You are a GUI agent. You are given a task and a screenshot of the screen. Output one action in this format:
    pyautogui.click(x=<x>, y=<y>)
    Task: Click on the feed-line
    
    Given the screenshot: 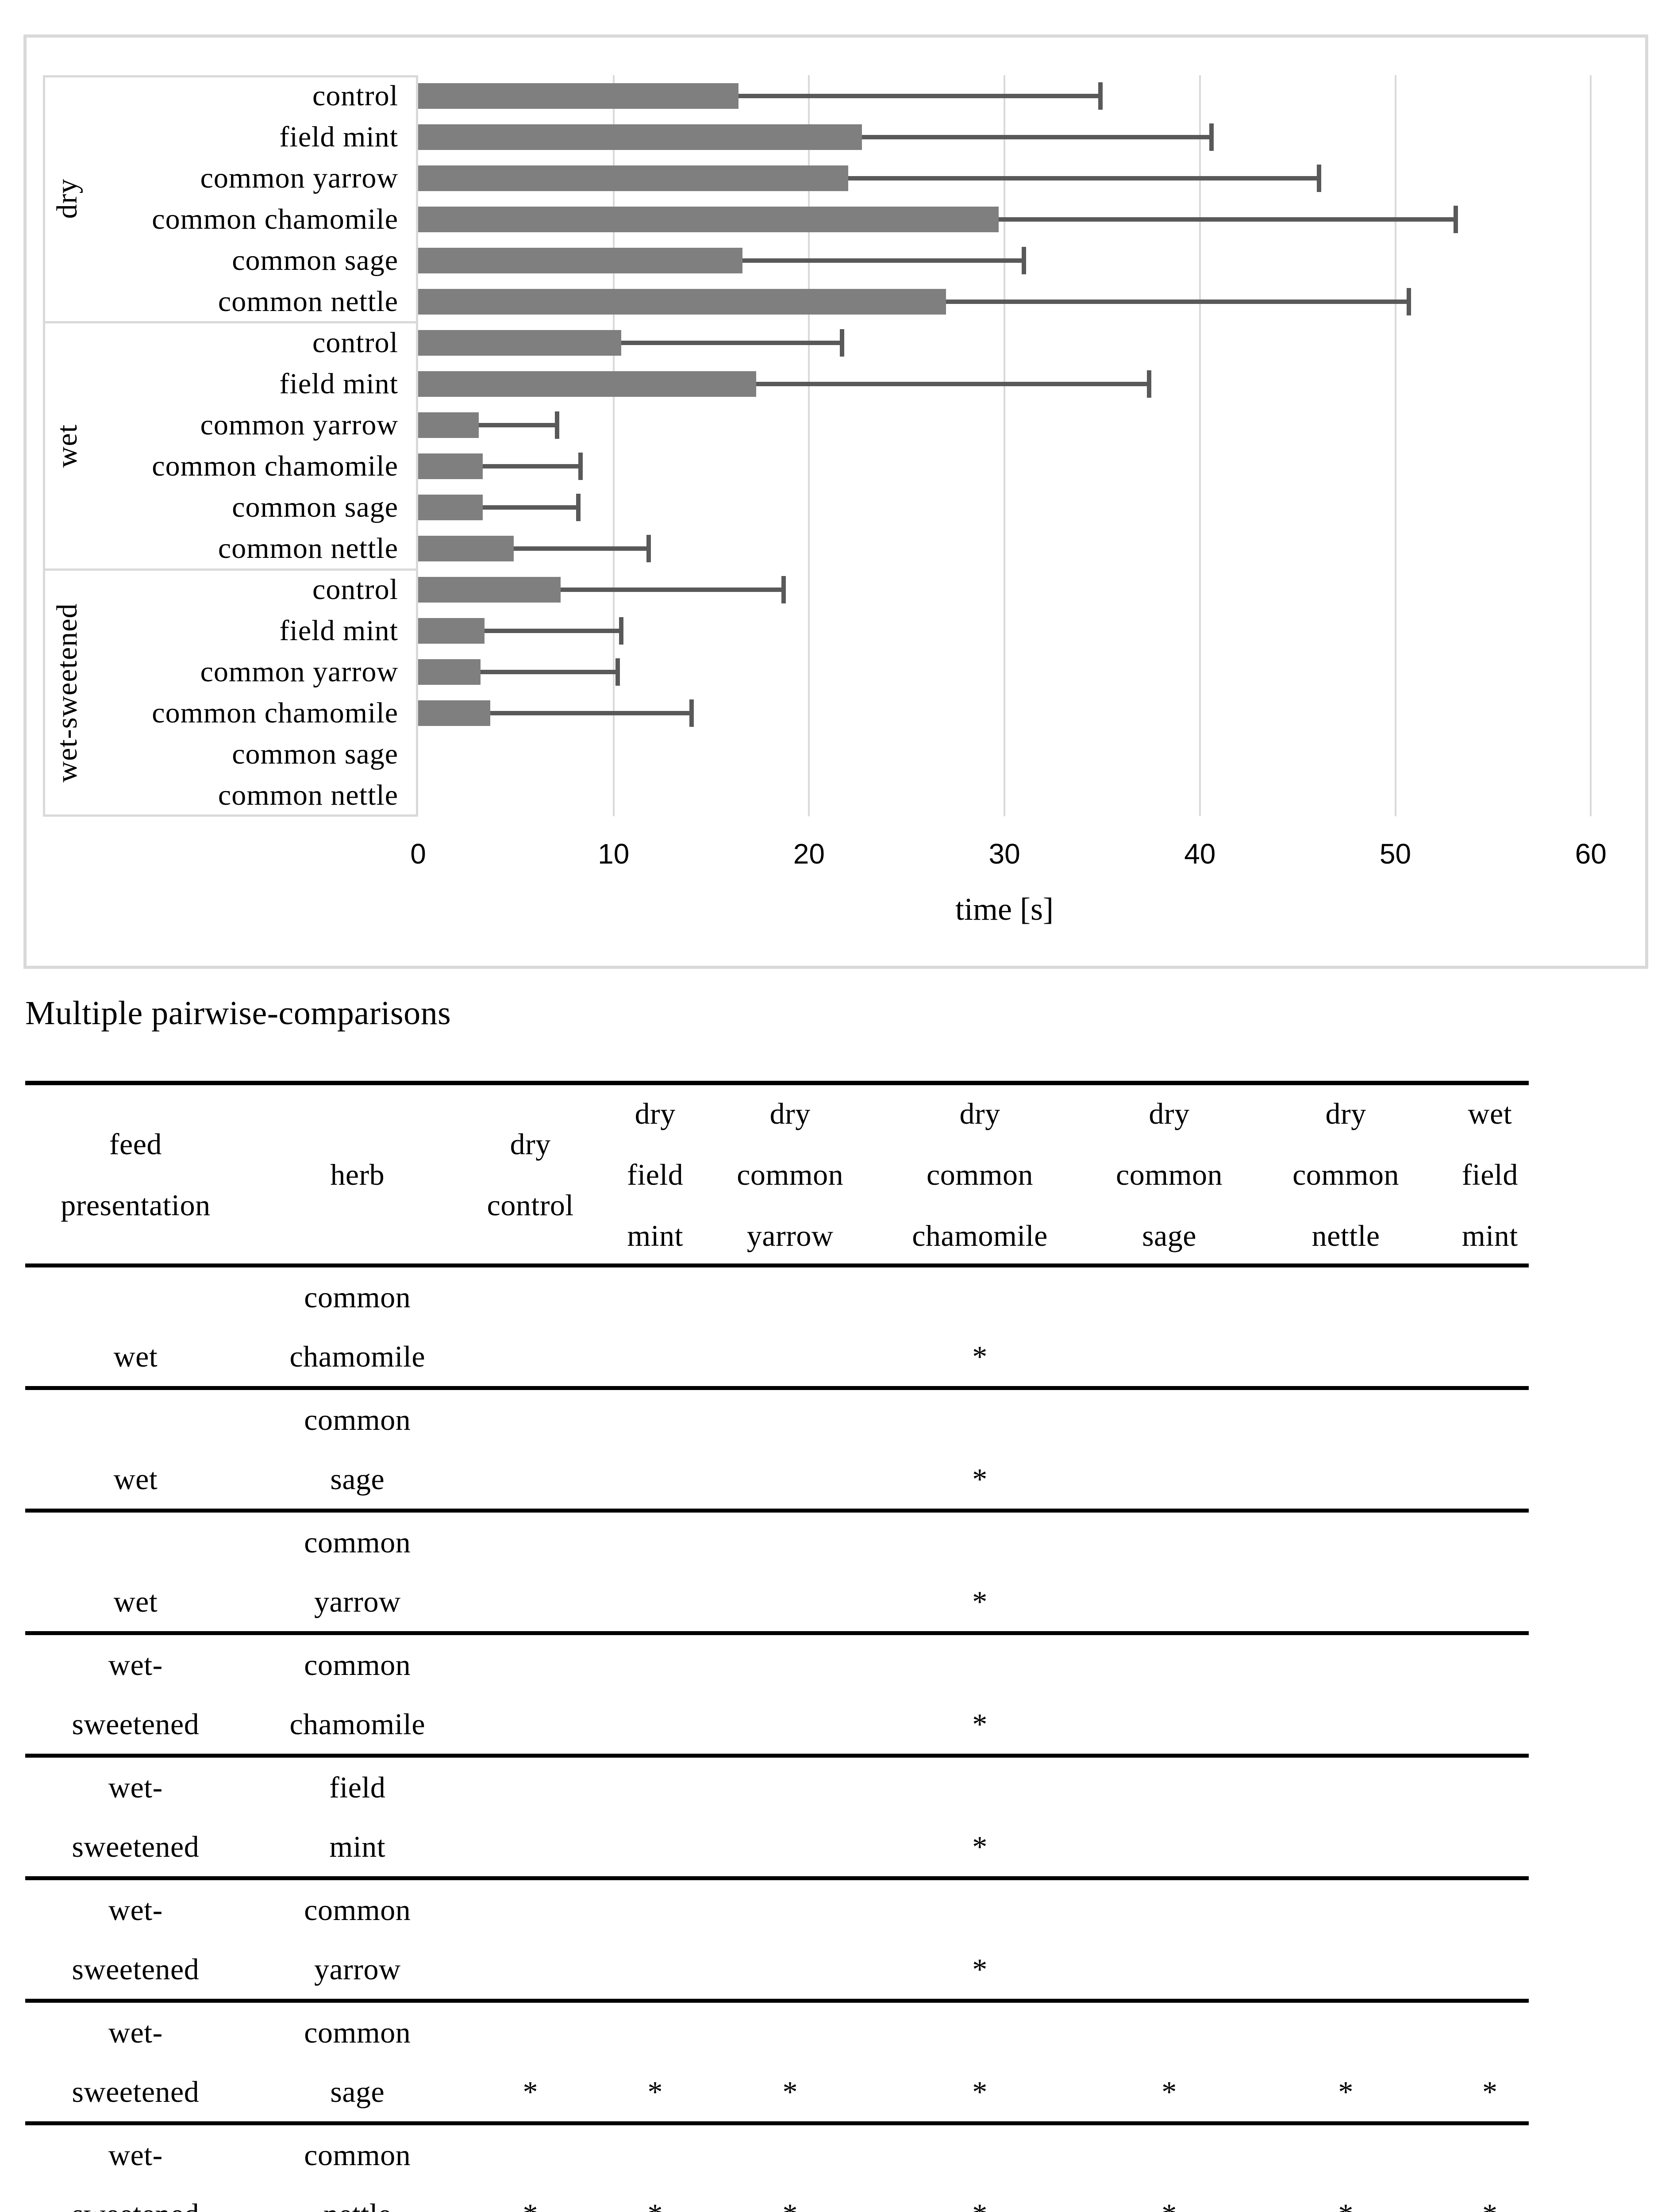 What is the action you would take?
    pyautogui.click(x=136, y=1543)
    